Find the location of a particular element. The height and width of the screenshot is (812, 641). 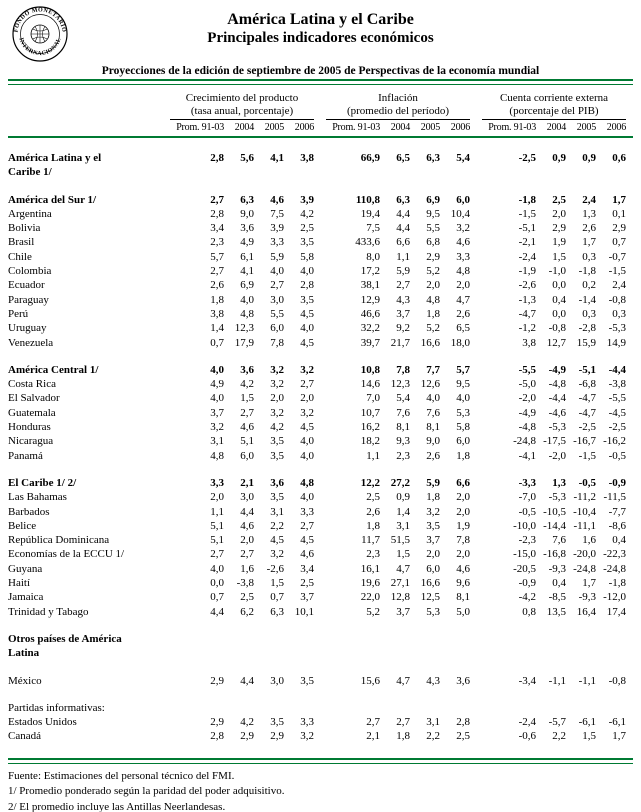

value-group: -1,9 -1,0 -1,8 -1,5 is located at coordinates (554, 271).